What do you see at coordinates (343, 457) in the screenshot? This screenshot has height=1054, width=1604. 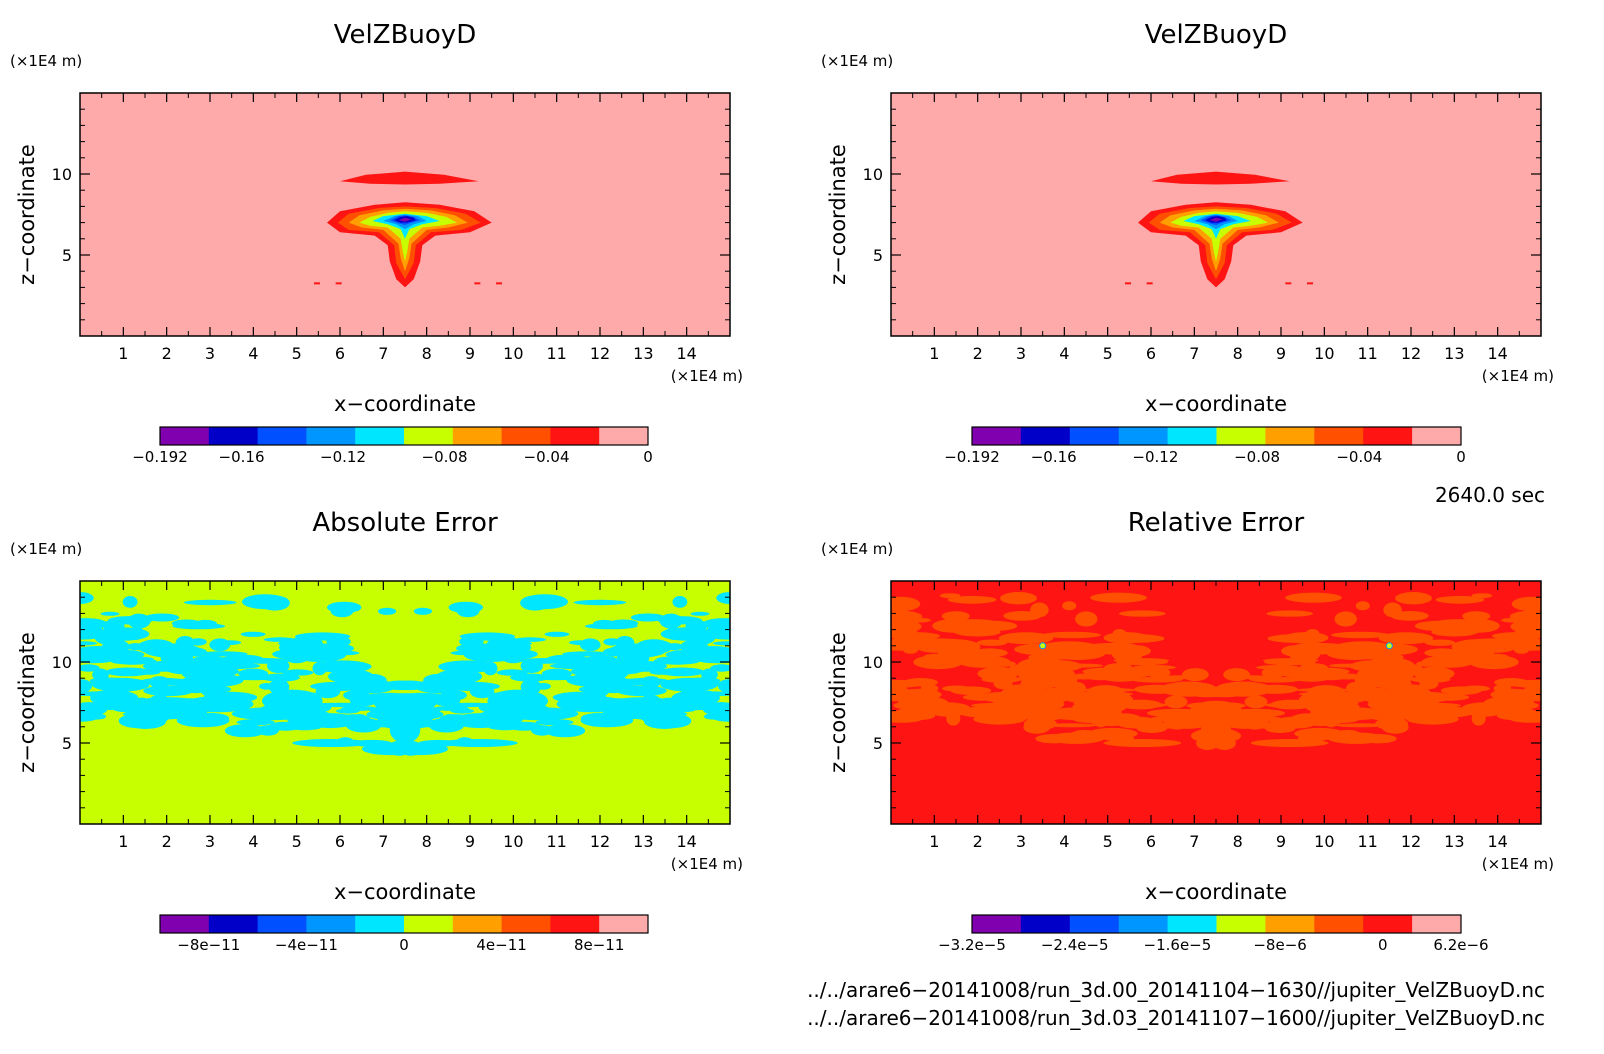 I see `colorbar-tick-label: −0.12` at bounding box center [343, 457].